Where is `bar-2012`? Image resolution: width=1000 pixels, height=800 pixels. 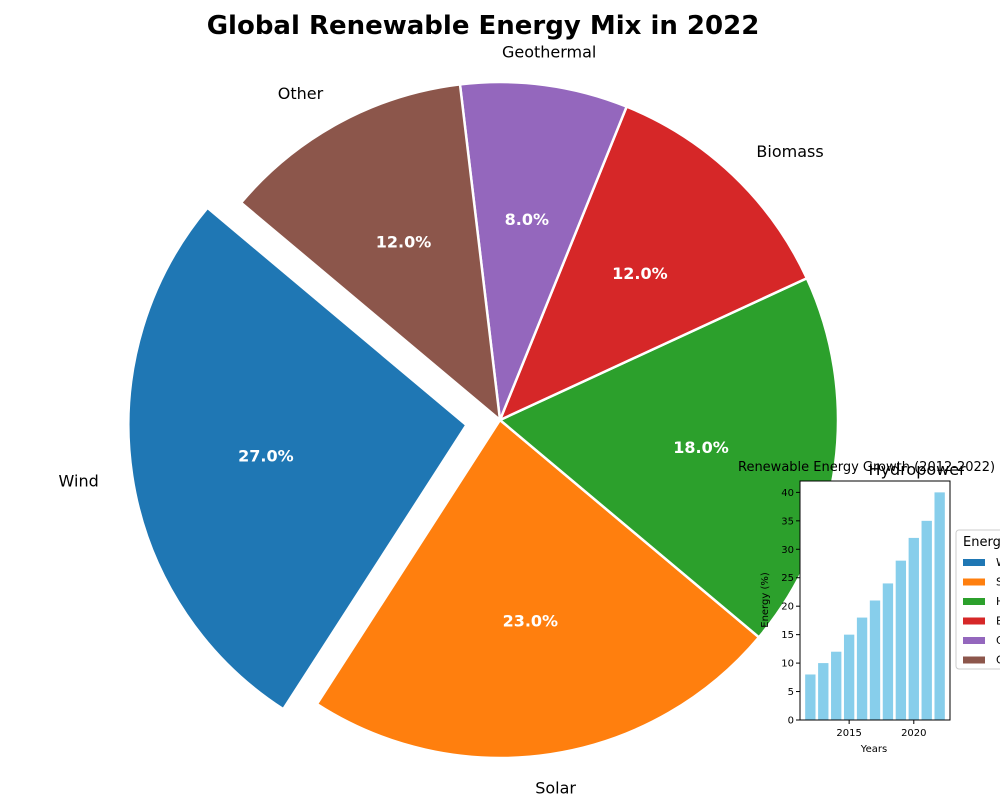 bar-2012 is located at coordinates (810, 697).